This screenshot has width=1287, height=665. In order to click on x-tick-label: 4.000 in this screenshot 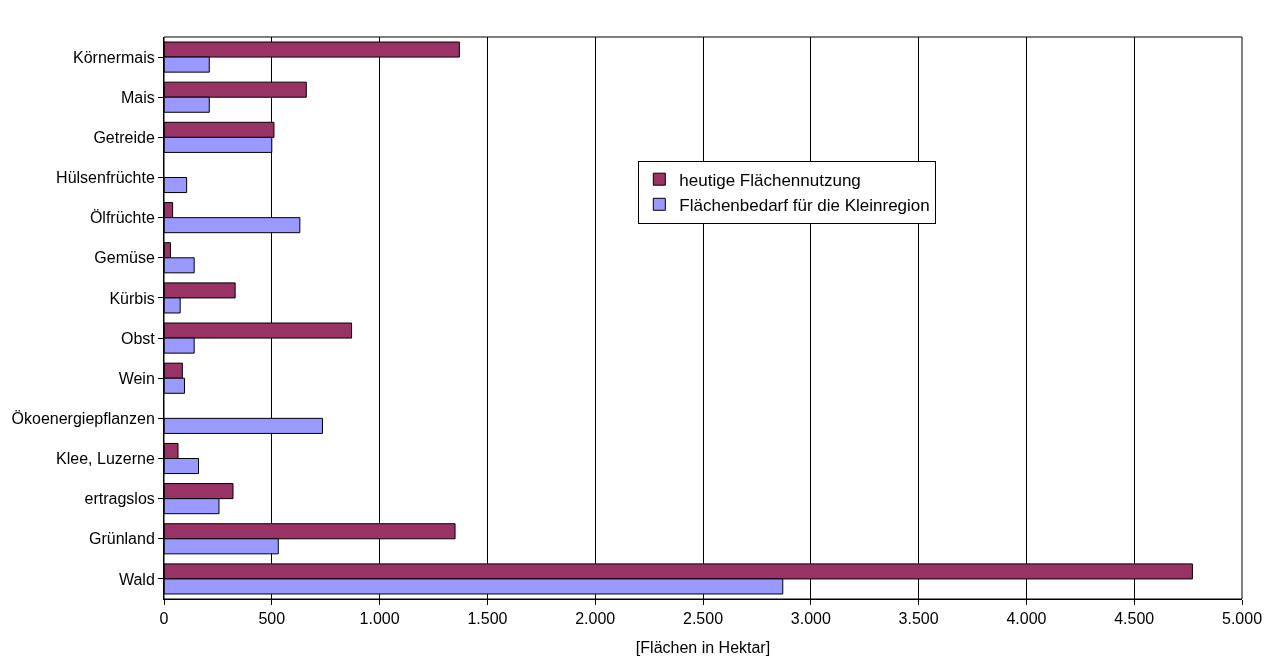, I will do `click(1026, 619)`.